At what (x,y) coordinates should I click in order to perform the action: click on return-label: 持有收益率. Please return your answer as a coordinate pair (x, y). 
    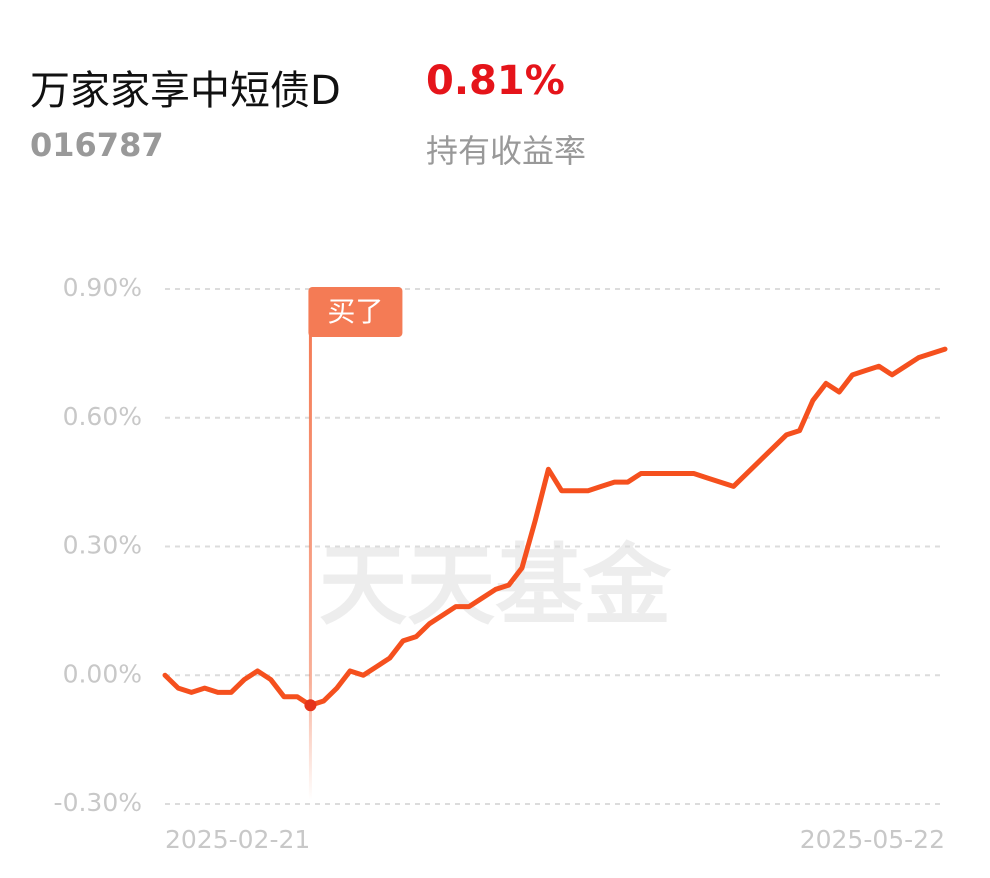
    Looking at the image, I should click on (506, 151).